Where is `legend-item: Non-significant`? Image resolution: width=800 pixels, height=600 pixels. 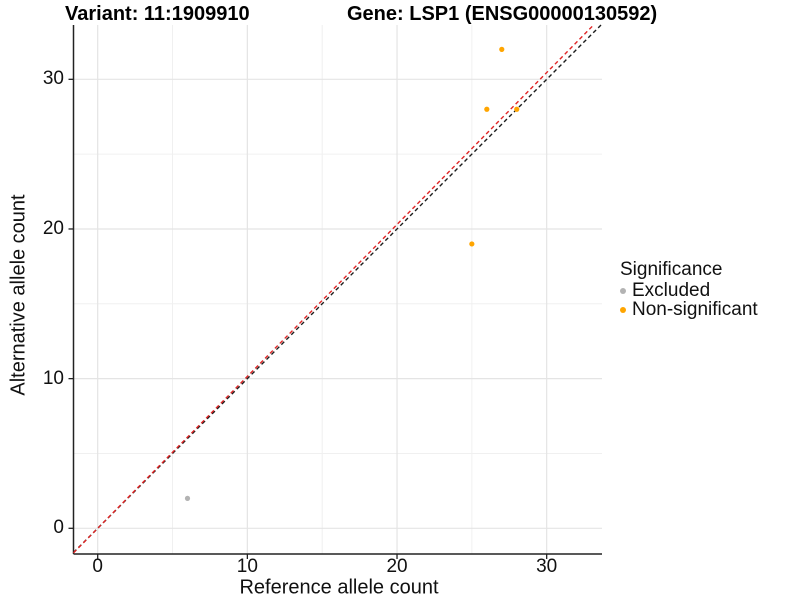
legend-item: Non-significant is located at coordinates (689, 309).